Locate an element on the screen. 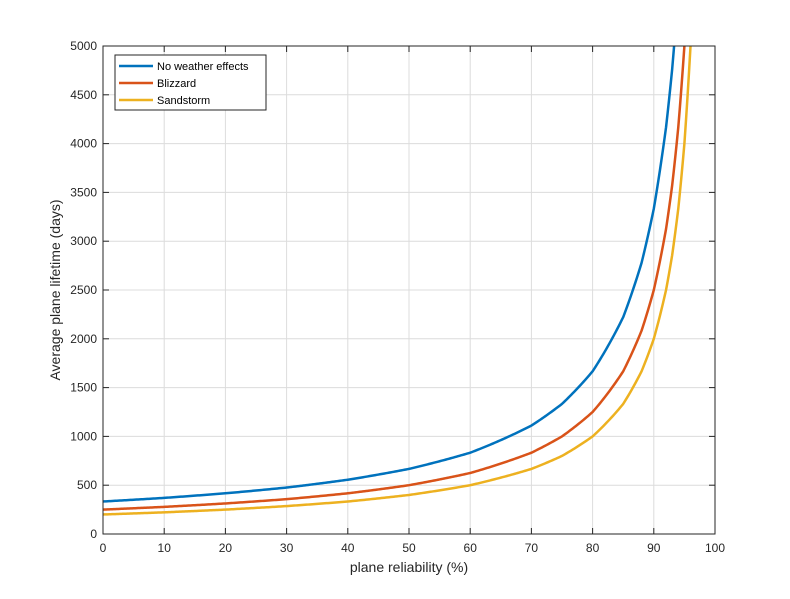 This screenshot has height=599, width=790. y-tick-label: 5000 is located at coordinates (83, 46).